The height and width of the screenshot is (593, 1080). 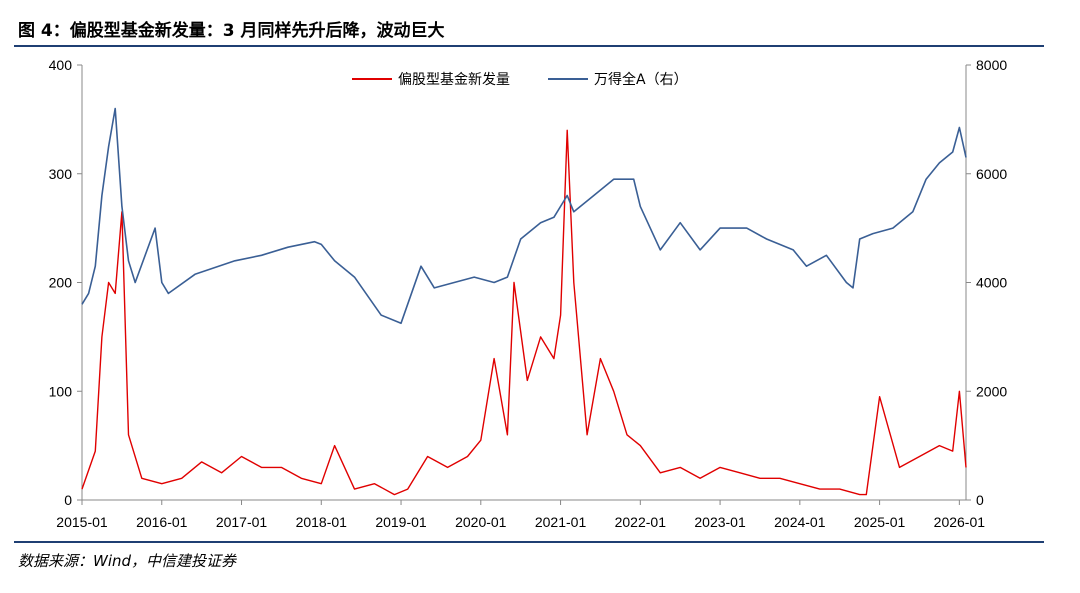 I want to click on x-tick-label: 2025-01, so click(x=880, y=522).